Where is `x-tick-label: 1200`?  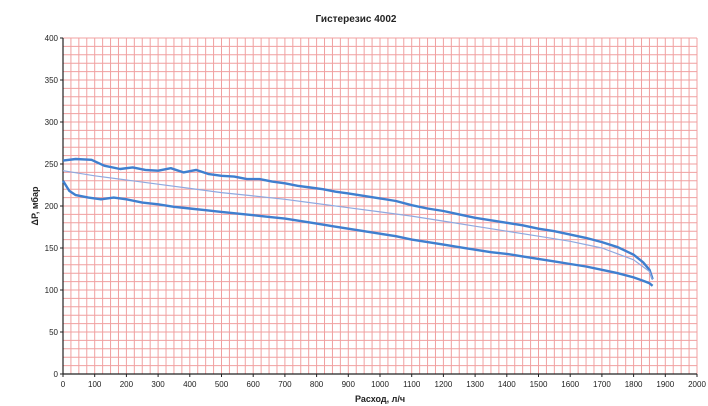
x-tick-label: 1200 is located at coordinates (444, 384).